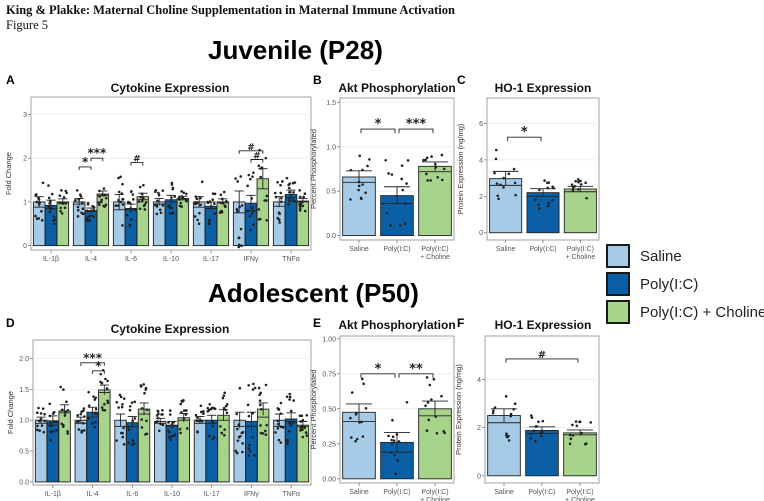 This screenshot has width=764, height=501. I want to click on x-tick-label: Saline, so click(506, 249).